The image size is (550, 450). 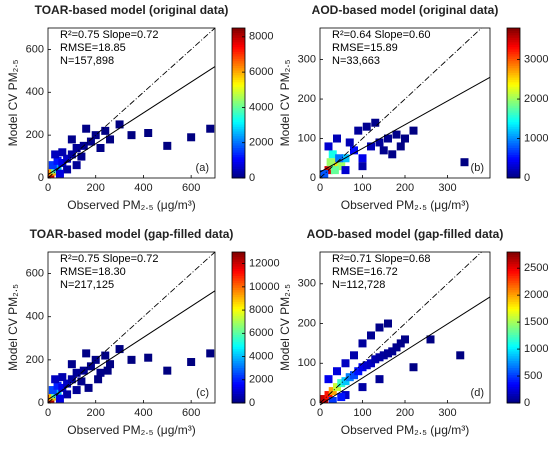 What do you see at coordinates (362, 188) in the screenshot?
I see `x-tick-label: 100` at bounding box center [362, 188].